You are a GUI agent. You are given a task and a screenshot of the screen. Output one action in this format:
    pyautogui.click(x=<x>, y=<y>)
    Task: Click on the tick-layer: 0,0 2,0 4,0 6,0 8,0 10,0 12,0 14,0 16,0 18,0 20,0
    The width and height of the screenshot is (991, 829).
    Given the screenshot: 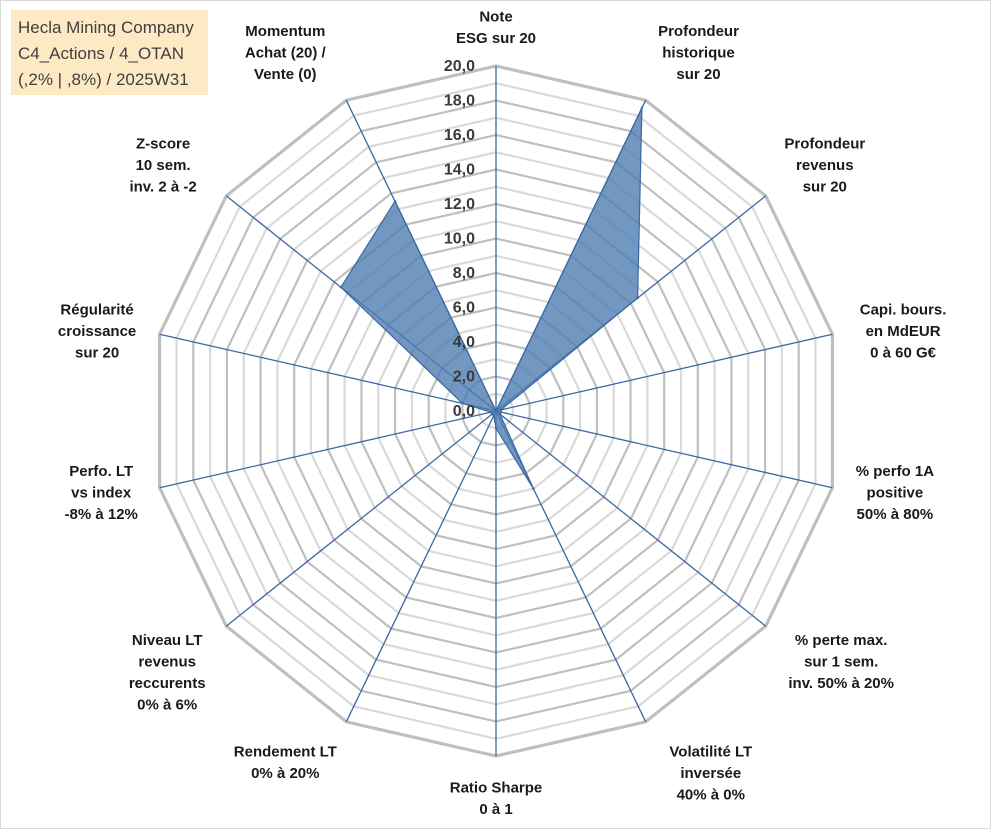 What is the action you would take?
    pyautogui.click(x=459, y=239)
    